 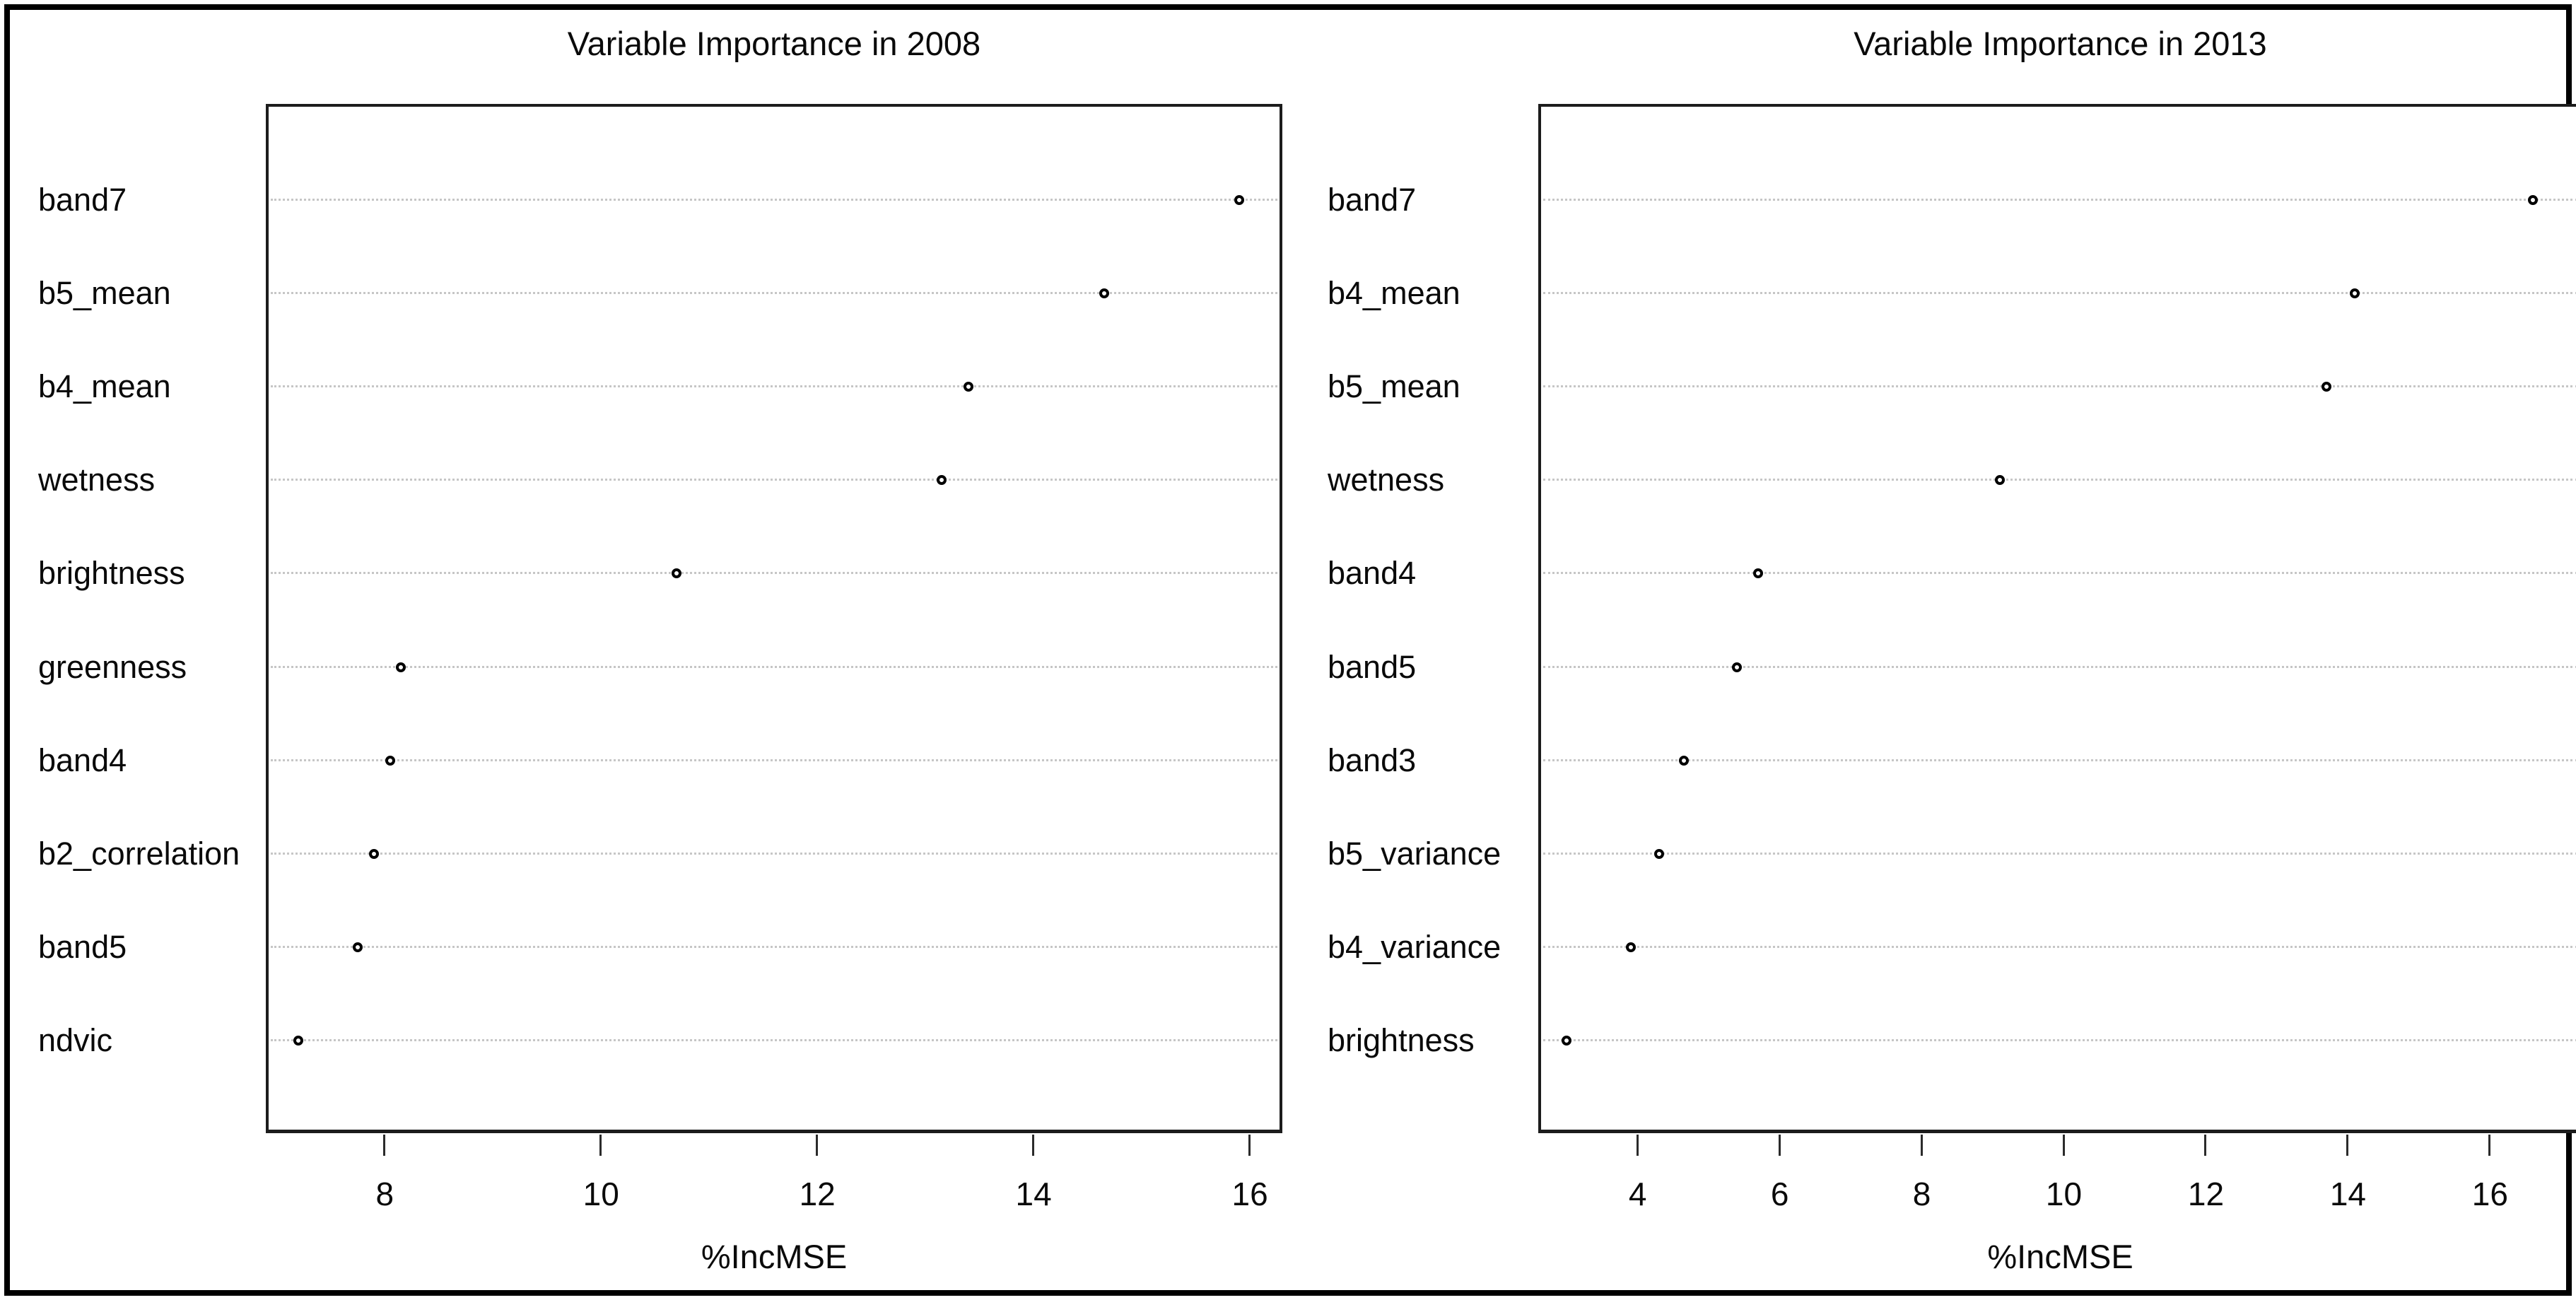 What do you see at coordinates (1415, 853) in the screenshot?
I see `y-axis-label: b5_variance` at bounding box center [1415, 853].